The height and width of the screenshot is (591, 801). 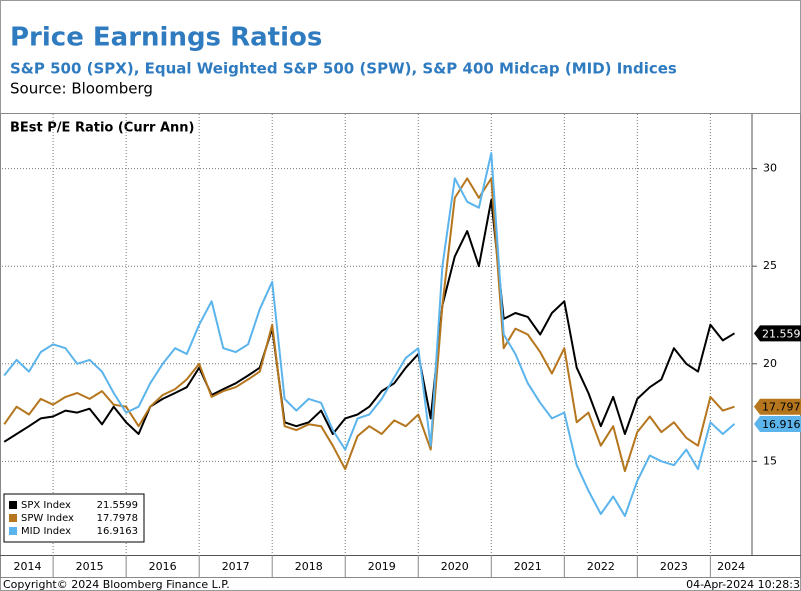 I want to click on x-tick-label: 2015, so click(x=90, y=566).